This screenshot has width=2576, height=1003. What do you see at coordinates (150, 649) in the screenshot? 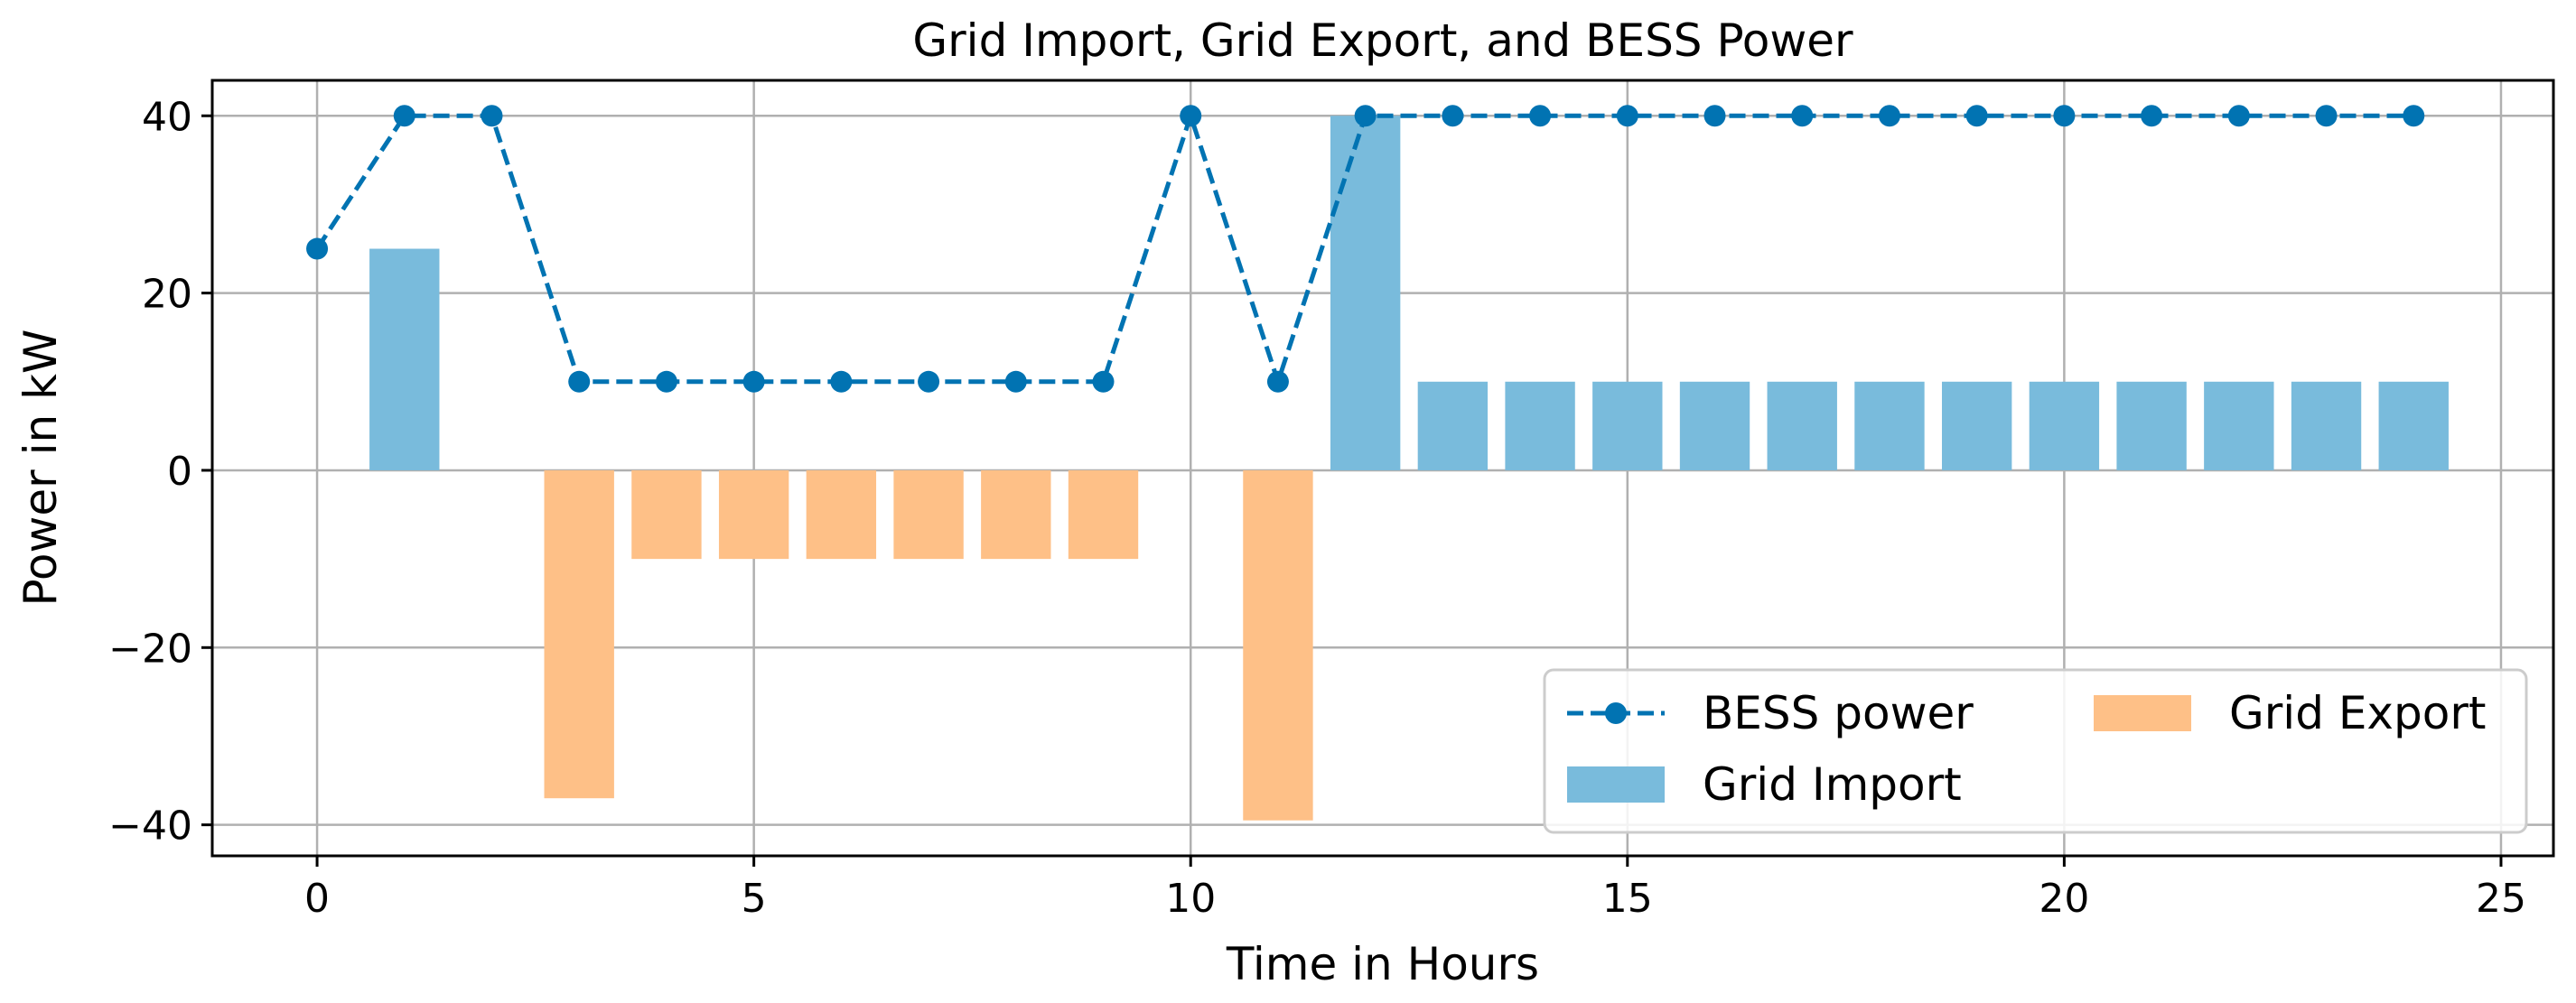
I see `y-tick-label: −20` at bounding box center [150, 649].